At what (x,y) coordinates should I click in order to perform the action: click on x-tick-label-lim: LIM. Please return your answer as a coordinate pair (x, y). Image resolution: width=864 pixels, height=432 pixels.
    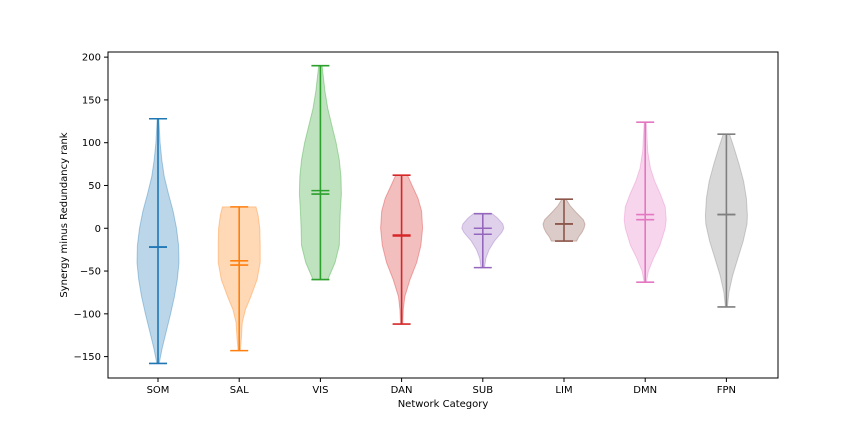
    Looking at the image, I should click on (563, 390).